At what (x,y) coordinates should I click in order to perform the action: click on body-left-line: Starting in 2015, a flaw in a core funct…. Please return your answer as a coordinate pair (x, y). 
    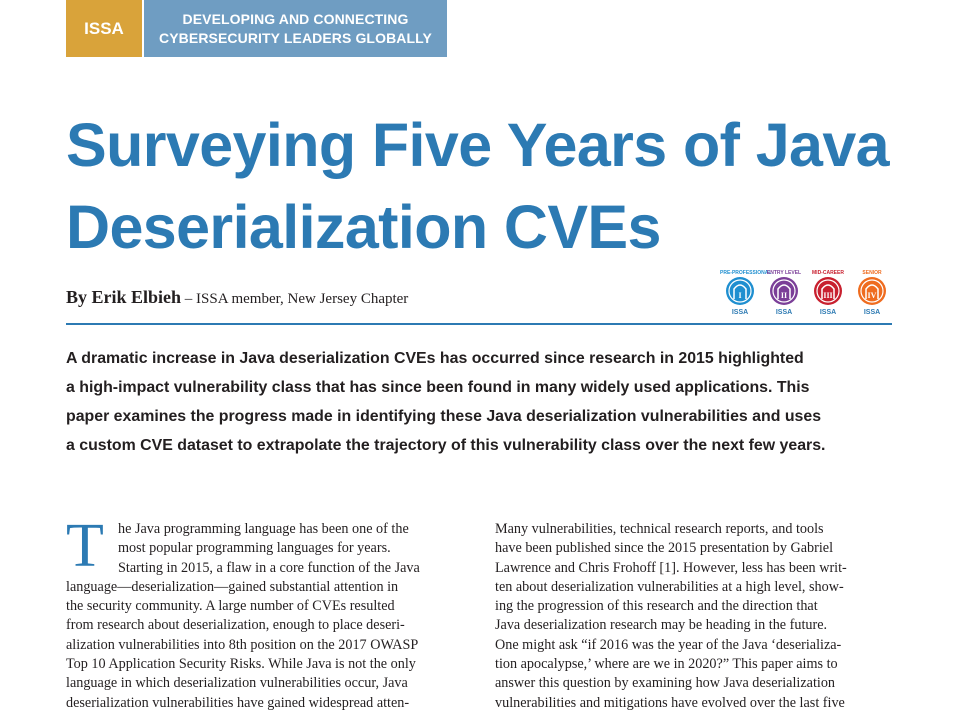
    Looking at the image, I should click on (269, 567).